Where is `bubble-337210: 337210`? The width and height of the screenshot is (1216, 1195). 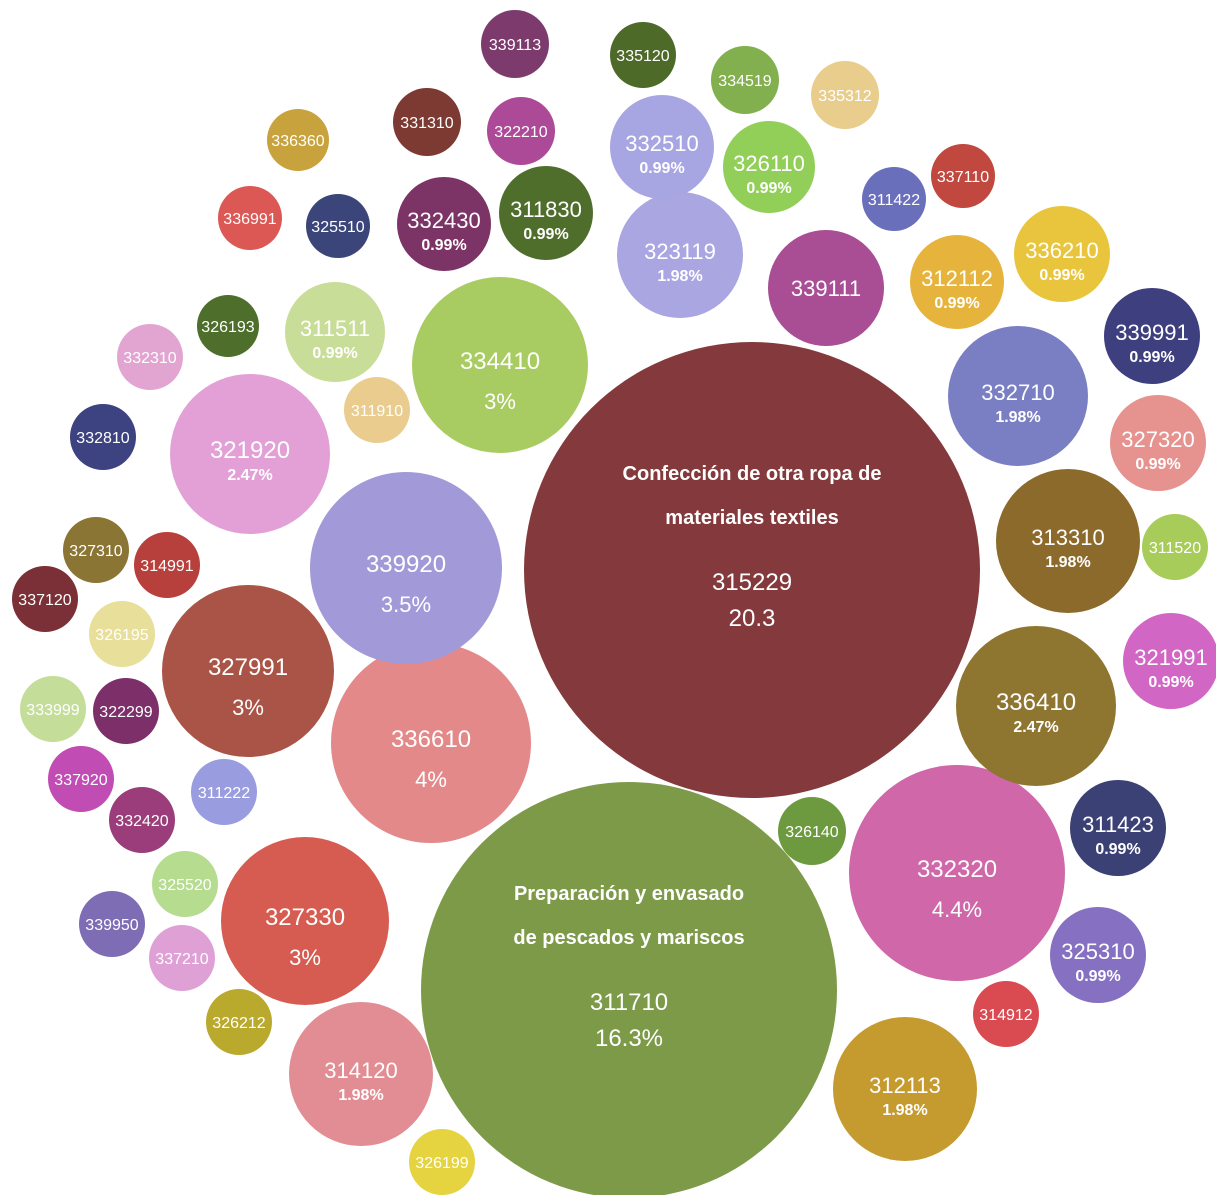 bubble-337210: 337210 is located at coordinates (182, 958).